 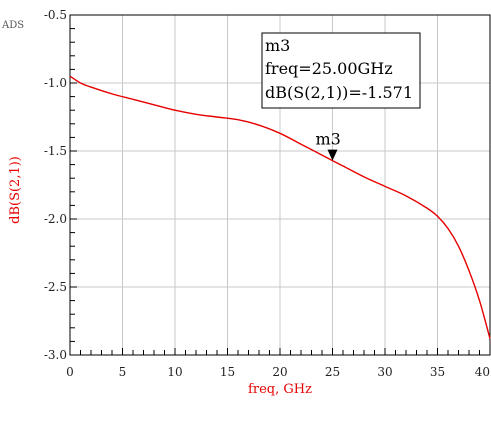 What do you see at coordinates (123, 372) in the screenshot?
I see `x-tick-label-5: 5` at bounding box center [123, 372].